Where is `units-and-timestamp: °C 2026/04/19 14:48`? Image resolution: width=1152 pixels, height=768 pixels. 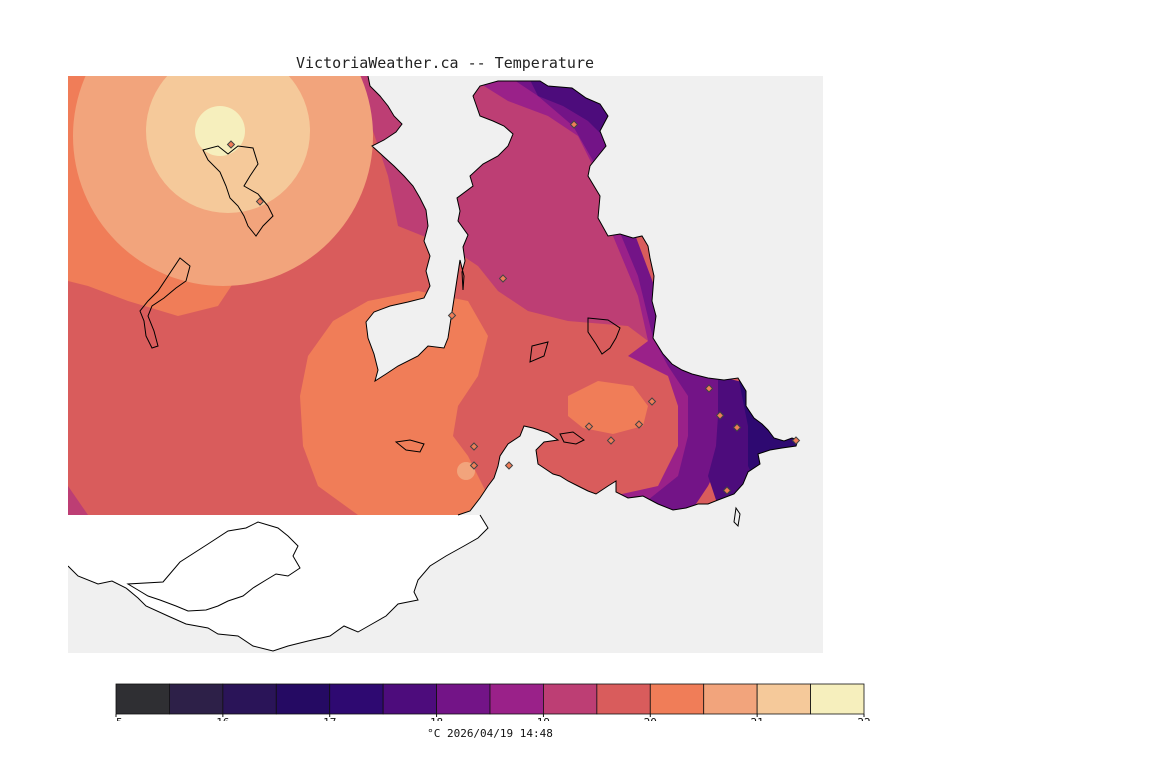
units-and-timestamp: °C 2026/04/19 14:48 is located at coordinates (490, 733).